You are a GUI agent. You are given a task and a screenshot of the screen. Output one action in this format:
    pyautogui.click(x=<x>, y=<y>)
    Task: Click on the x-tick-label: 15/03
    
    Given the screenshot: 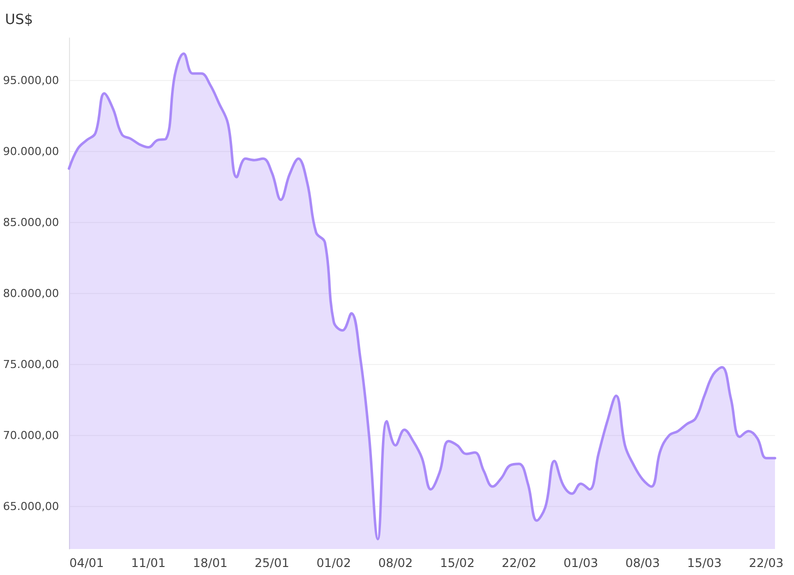 What is the action you would take?
    pyautogui.click(x=704, y=563)
    